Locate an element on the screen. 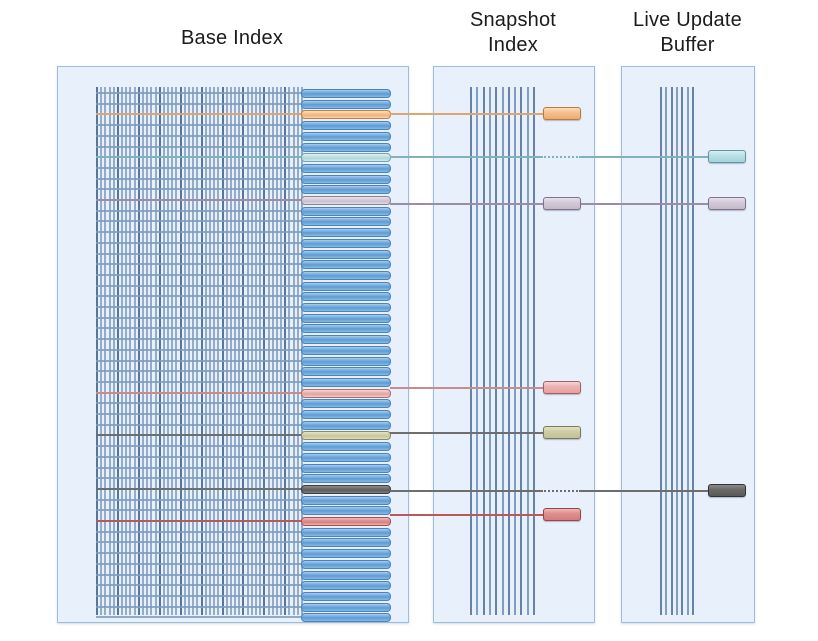 The width and height of the screenshot is (818, 641). connector-base-to-snapshot-lavender is located at coordinates (466, 204).